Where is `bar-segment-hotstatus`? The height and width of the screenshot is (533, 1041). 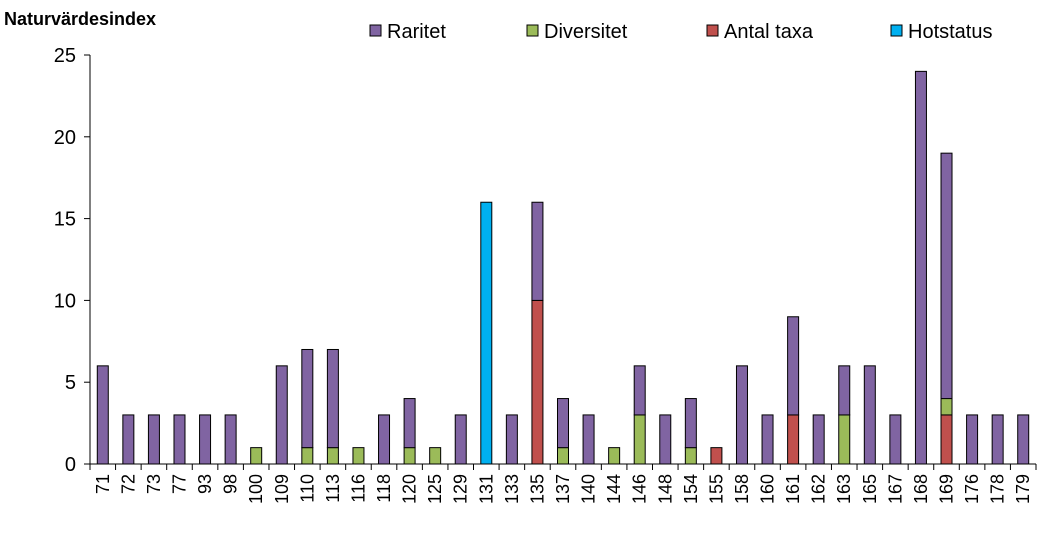
bar-segment-hotstatus is located at coordinates (486, 333).